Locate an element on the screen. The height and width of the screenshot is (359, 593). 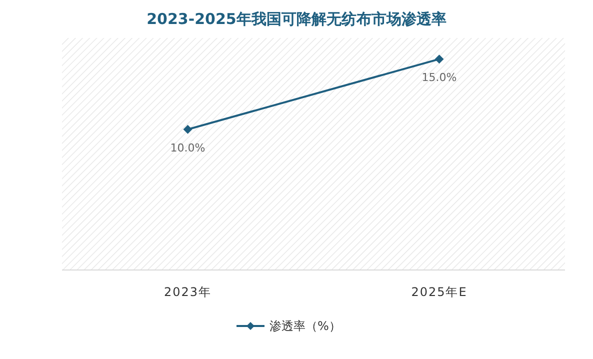
data-label: 15.0% is located at coordinates (439, 77).